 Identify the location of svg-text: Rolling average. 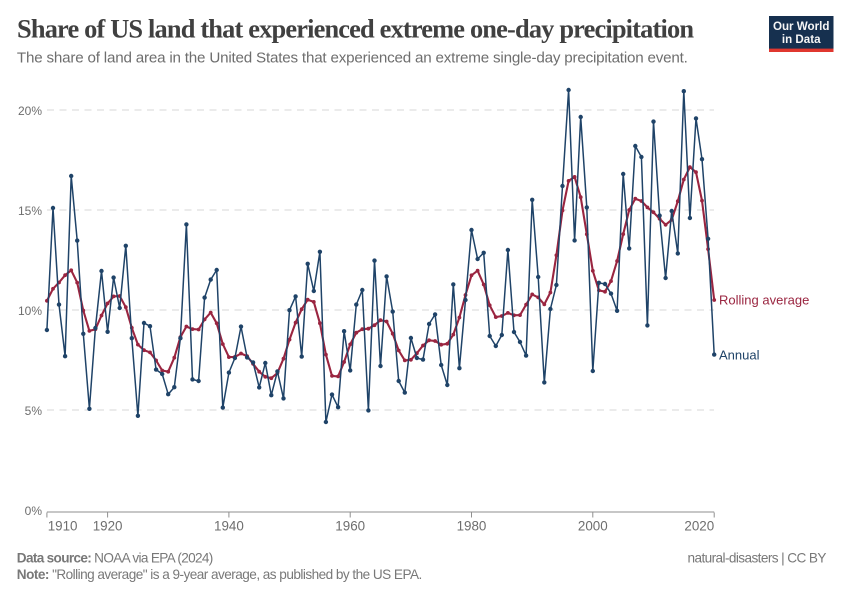
(764, 300).